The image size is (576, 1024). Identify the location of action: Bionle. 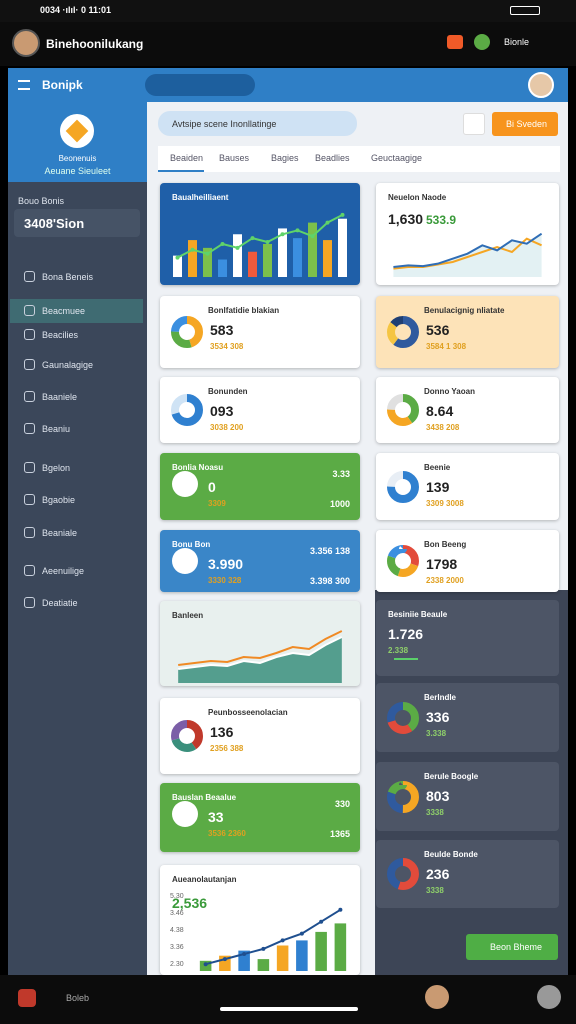
(517, 42).